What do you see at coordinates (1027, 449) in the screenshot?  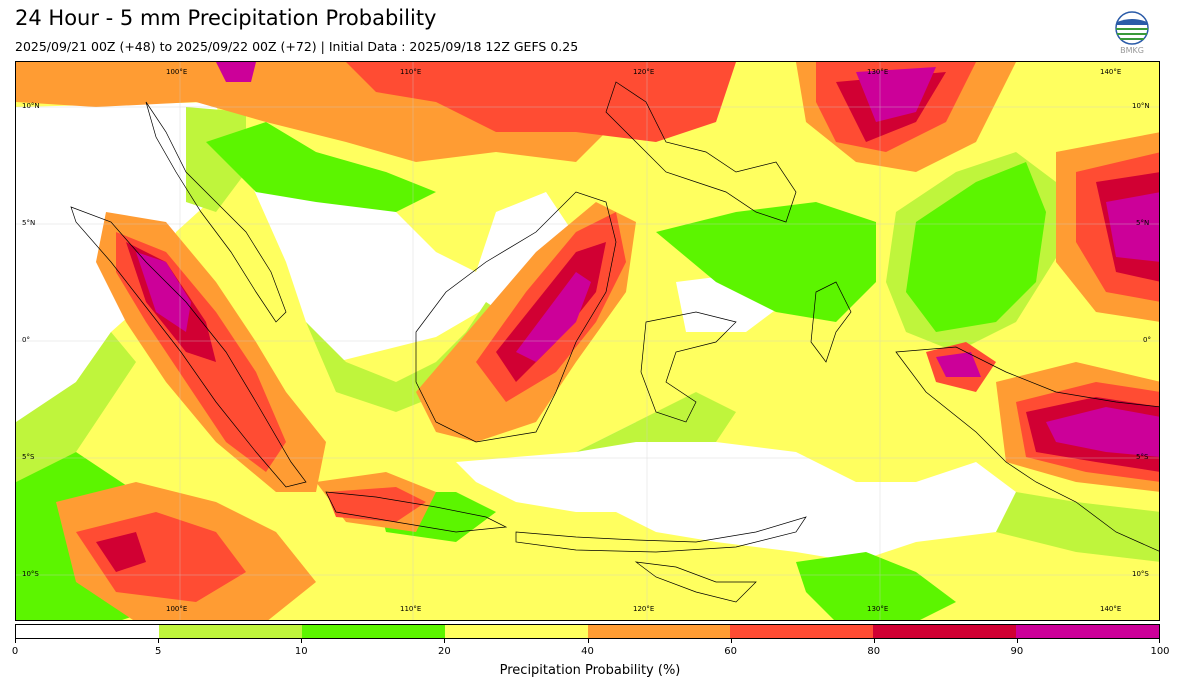 I see `new-guinea-coastline` at bounding box center [1027, 449].